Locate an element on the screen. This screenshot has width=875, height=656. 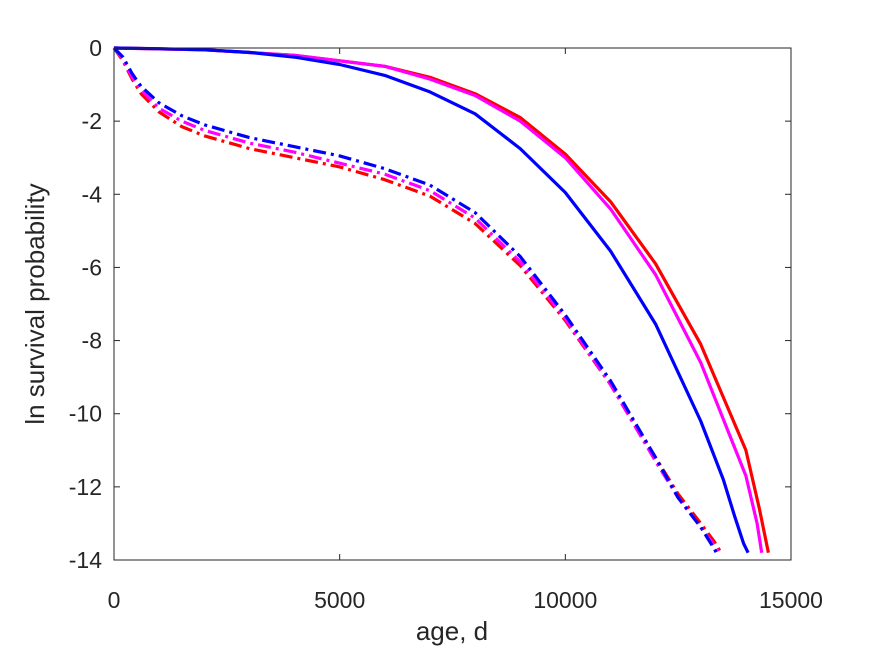
y-tick-label: 0 is located at coordinates (95, 48).